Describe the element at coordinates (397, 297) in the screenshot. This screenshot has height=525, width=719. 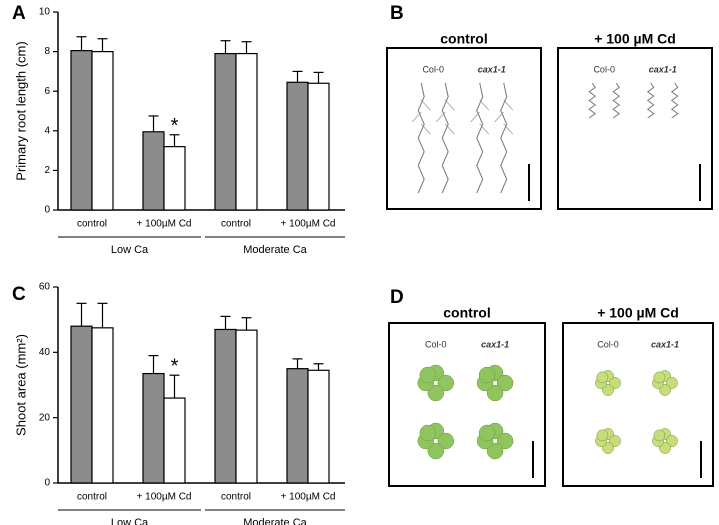
I see `panel-label: D` at that location.